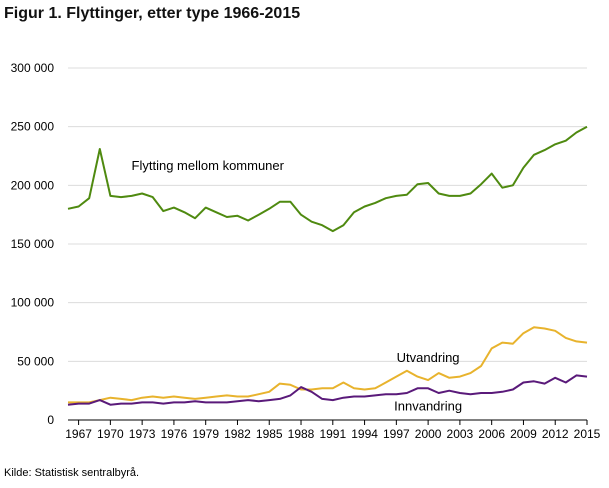 This screenshot has height=488, width=609. I want to click on x-tick-label: 1976, so click(174, 434).